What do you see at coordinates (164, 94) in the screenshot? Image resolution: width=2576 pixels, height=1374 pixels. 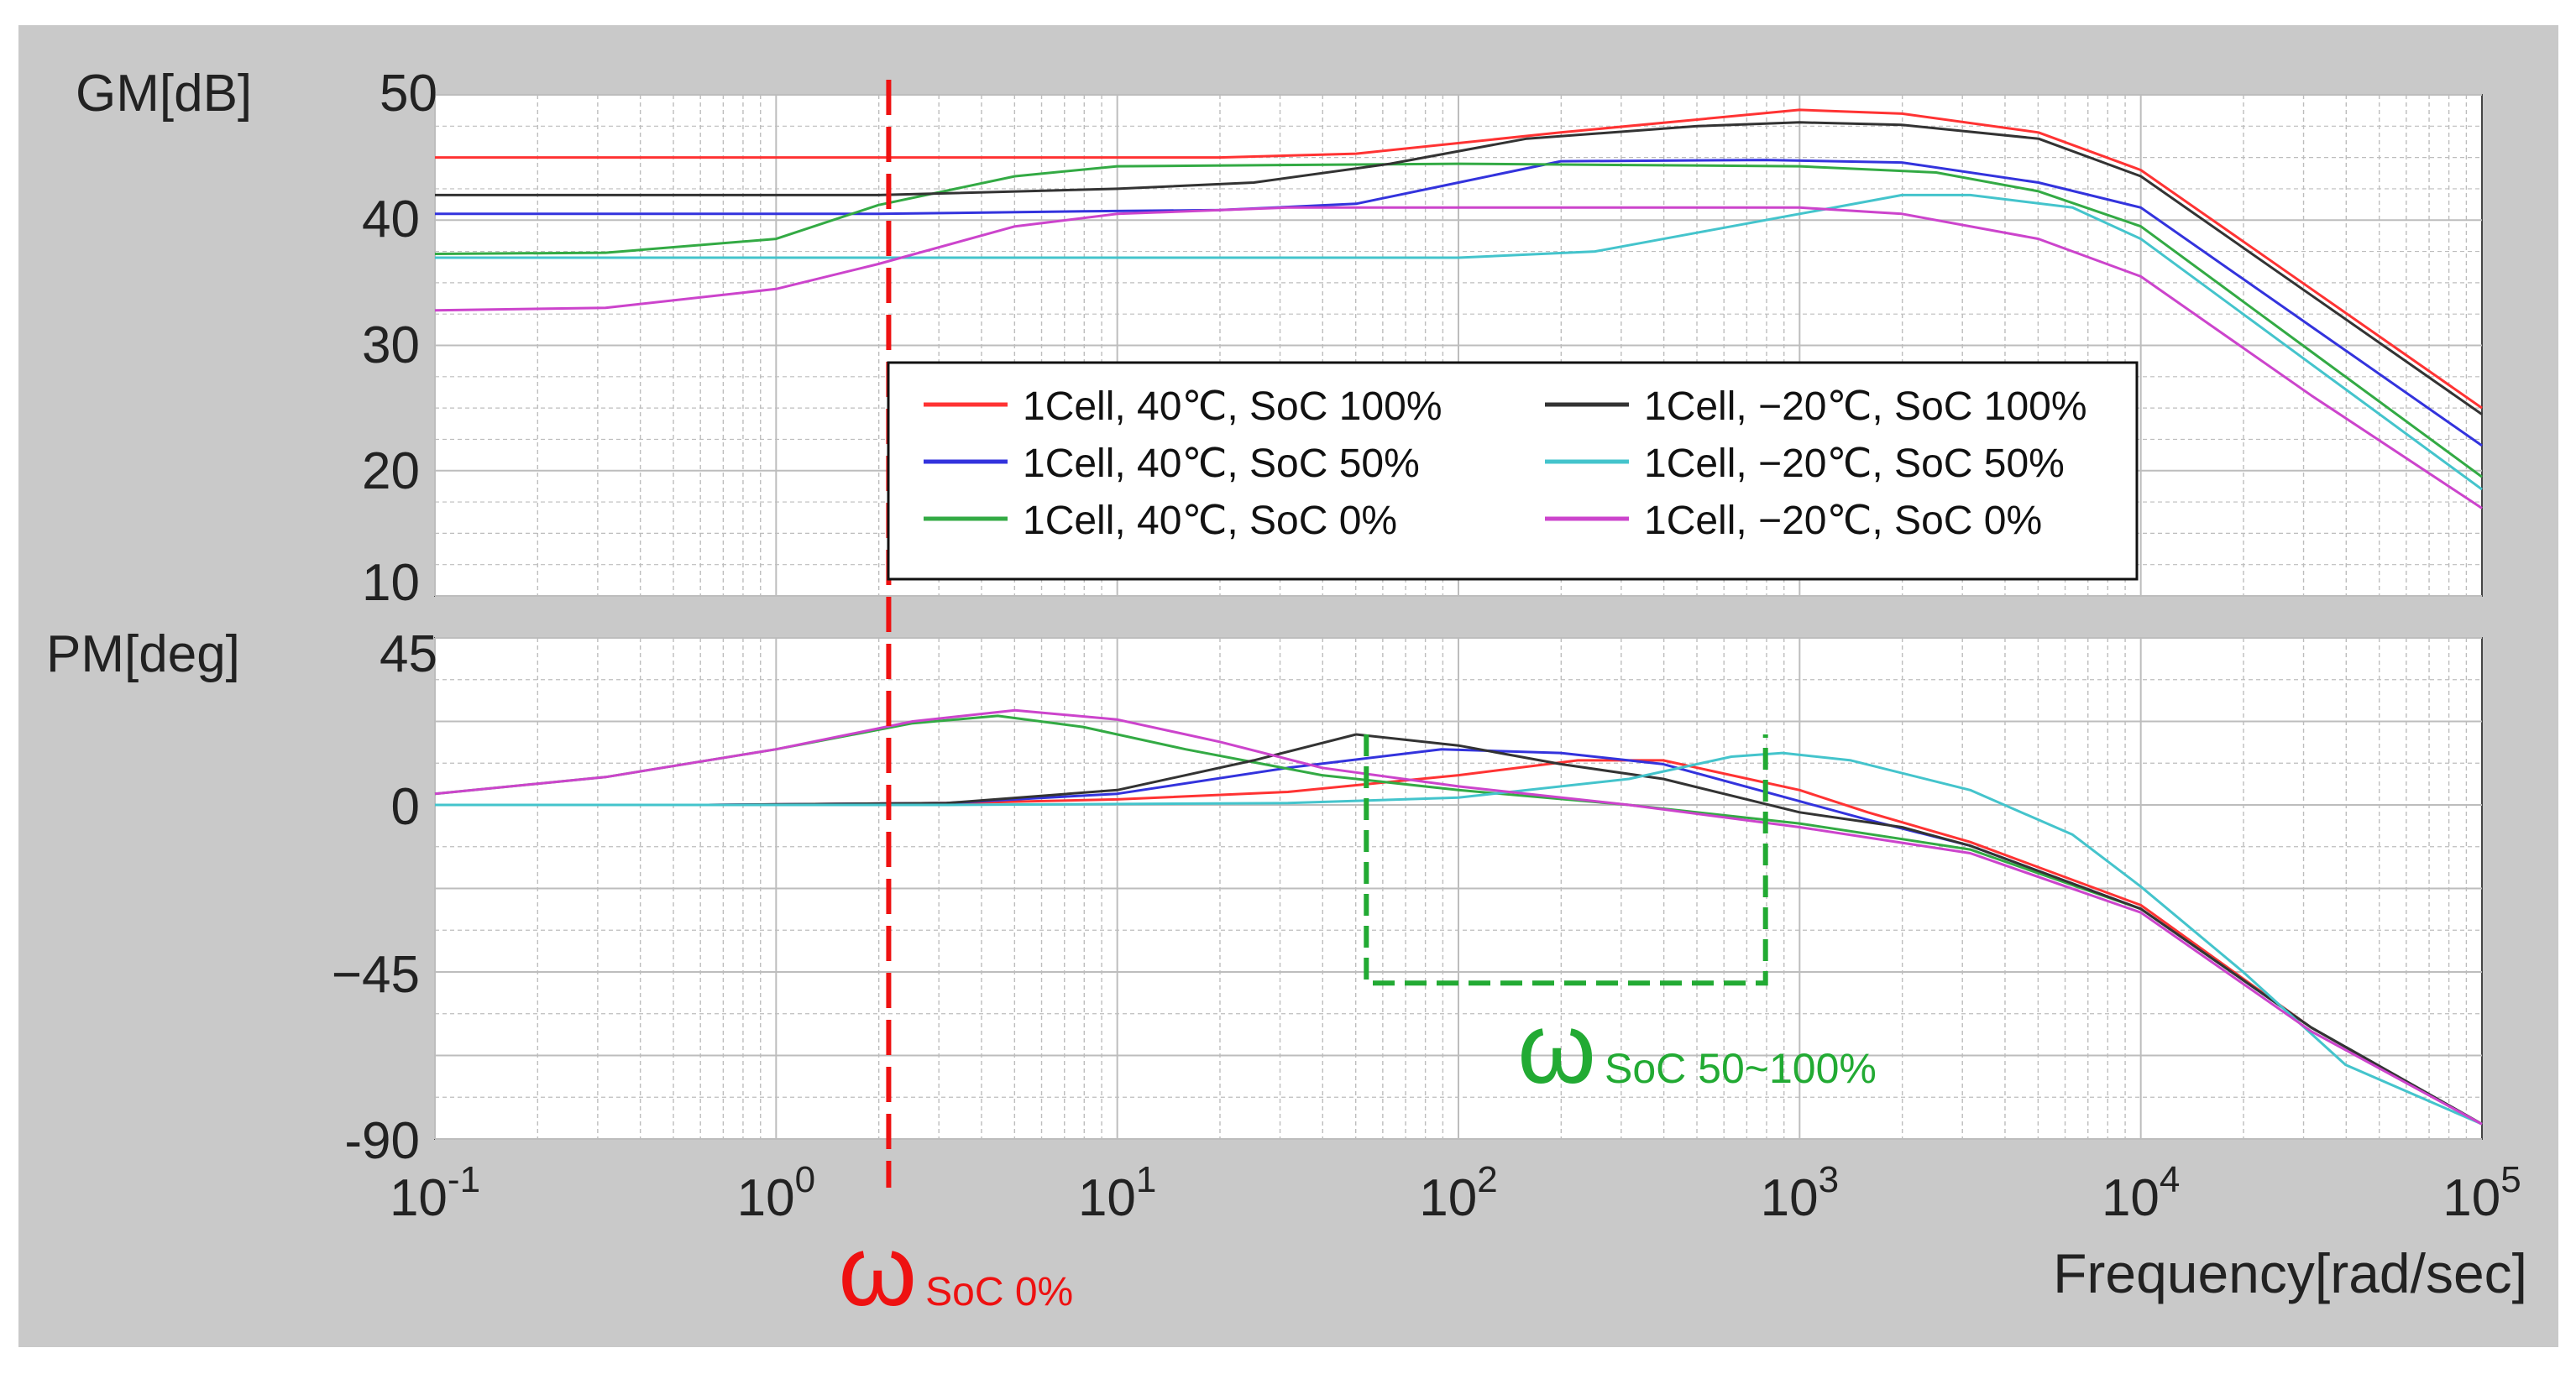 I see `gm-axis-label: GM[dB]` at bounding box center [164, 94].